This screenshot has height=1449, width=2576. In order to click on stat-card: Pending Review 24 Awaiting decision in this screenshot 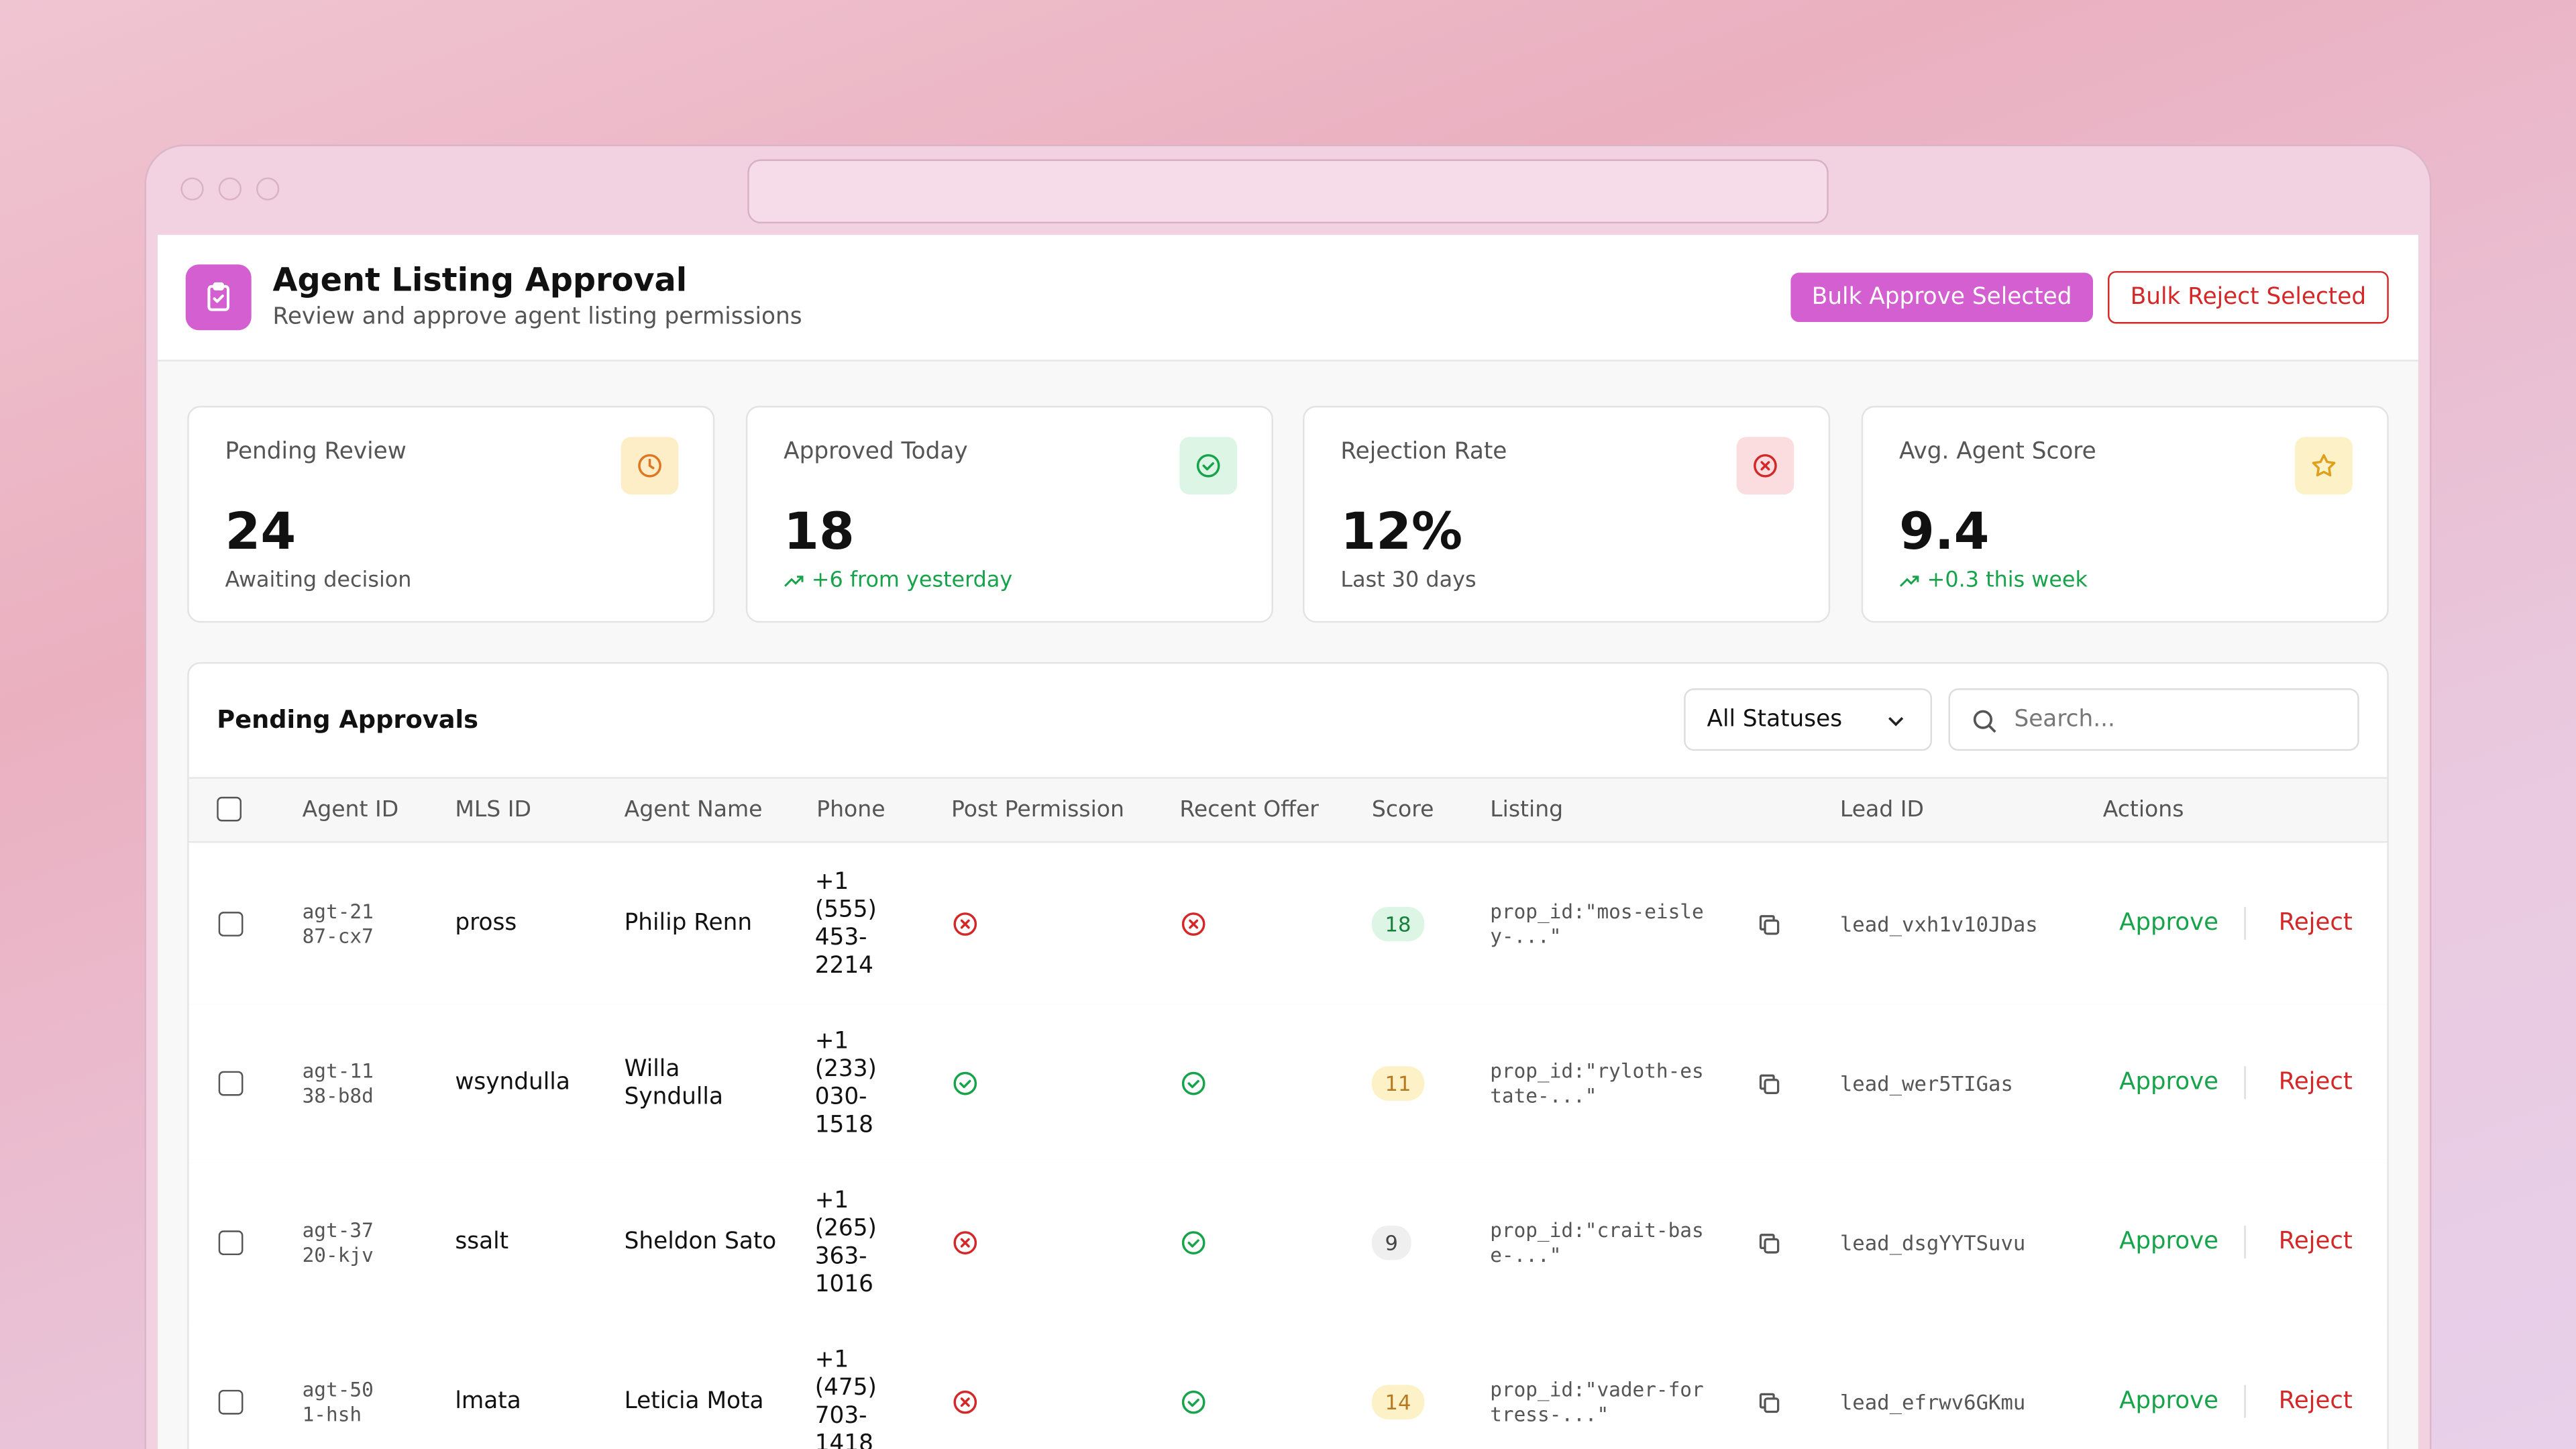, I will do `click(451, 514)`.